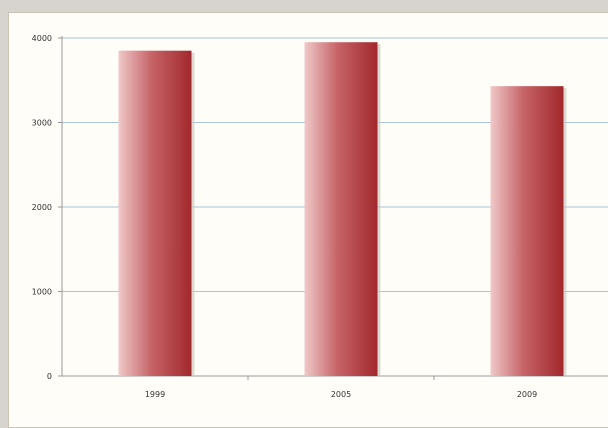  I want to click on x-tick-label: 2005, so click(341, 394).